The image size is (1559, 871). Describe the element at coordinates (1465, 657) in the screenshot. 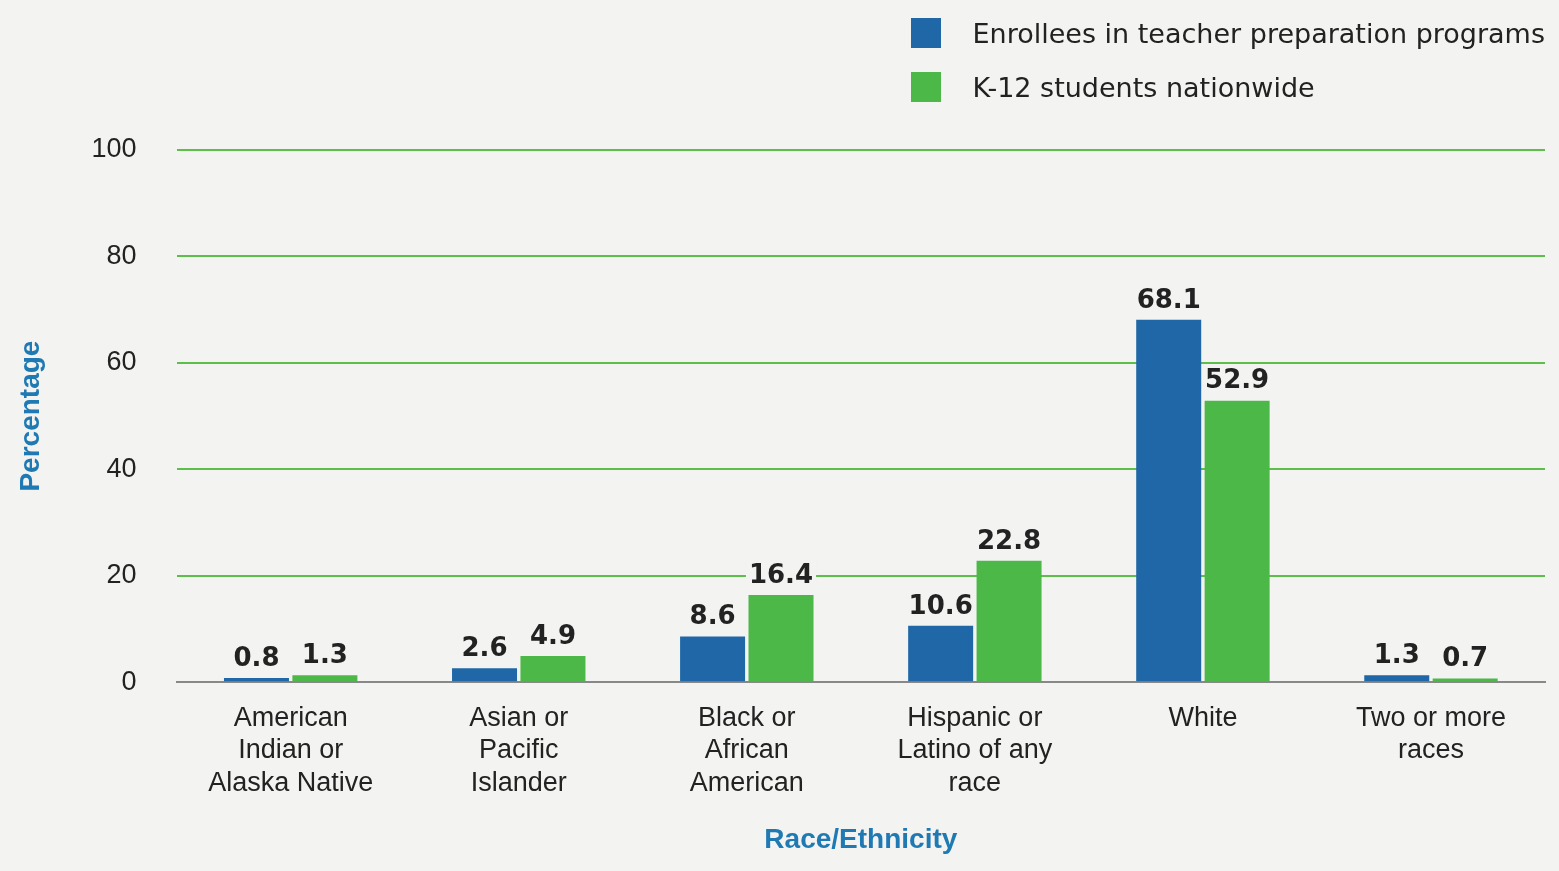

I see `data-label: 0.7` at that location.